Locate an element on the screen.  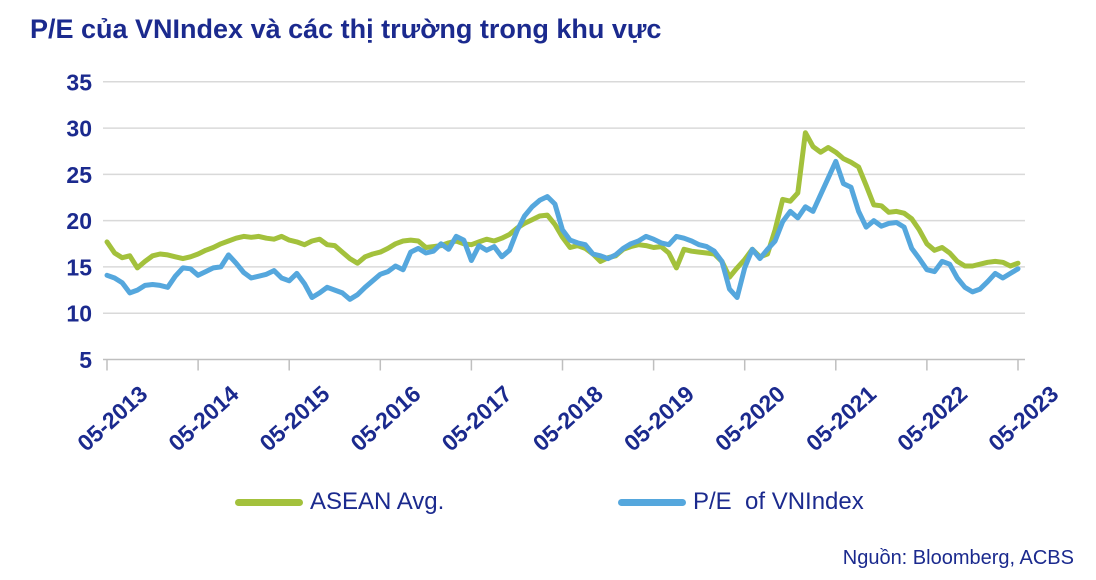
asean-line-swatch-icon is located at coordinates (269, 502).